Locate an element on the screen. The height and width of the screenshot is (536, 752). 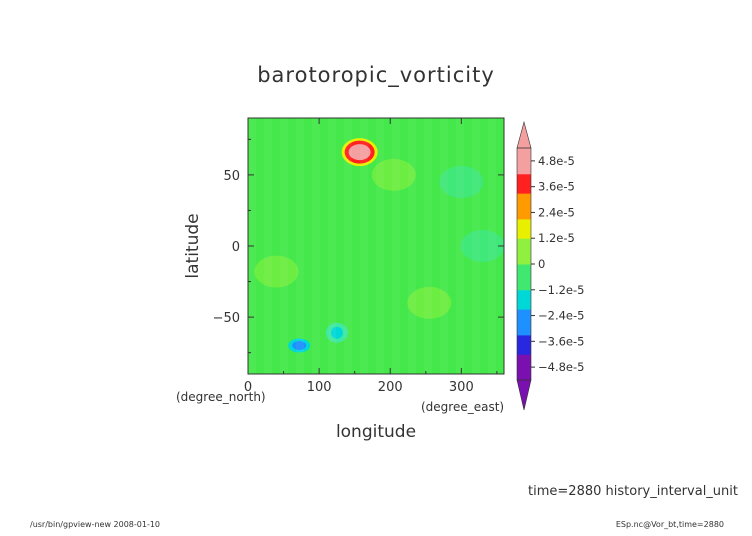
y-tick-label: −50 is located at coordinates (226, 318).